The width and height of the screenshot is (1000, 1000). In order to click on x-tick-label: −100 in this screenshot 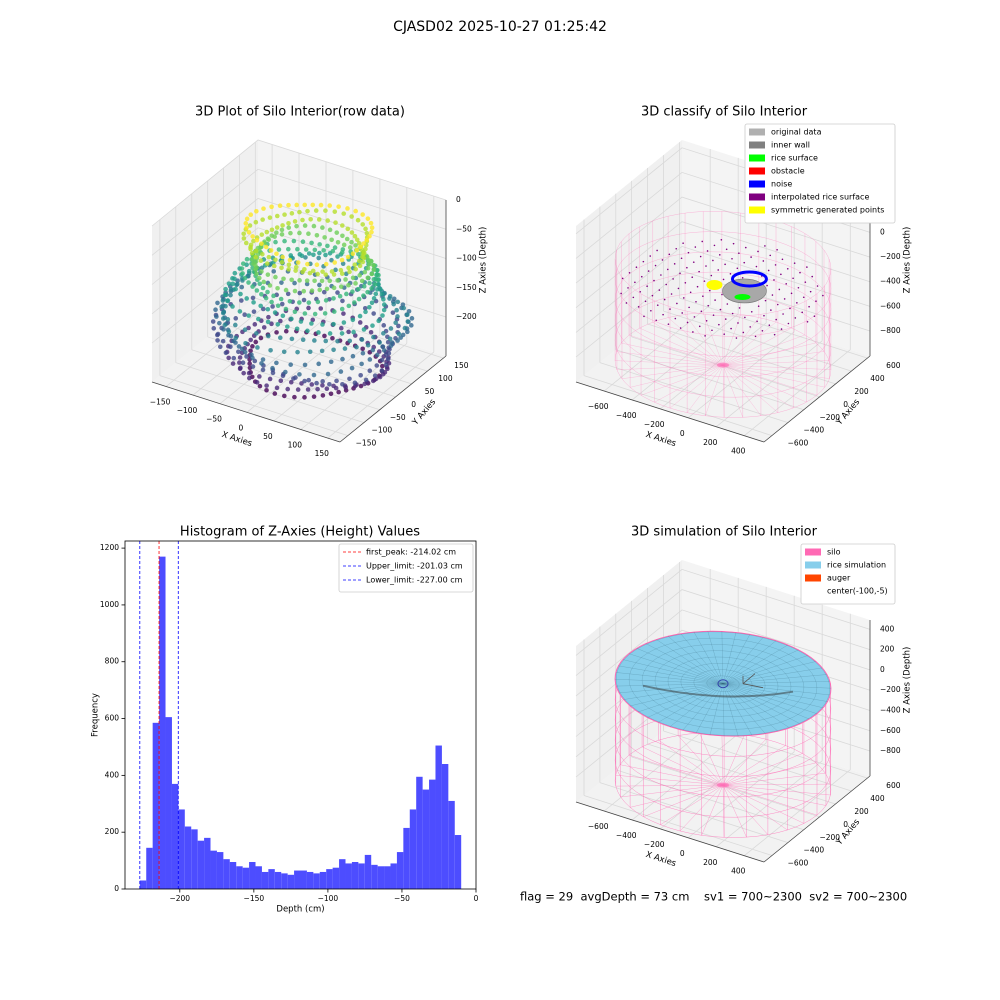, I will do `click(187, 410)`.